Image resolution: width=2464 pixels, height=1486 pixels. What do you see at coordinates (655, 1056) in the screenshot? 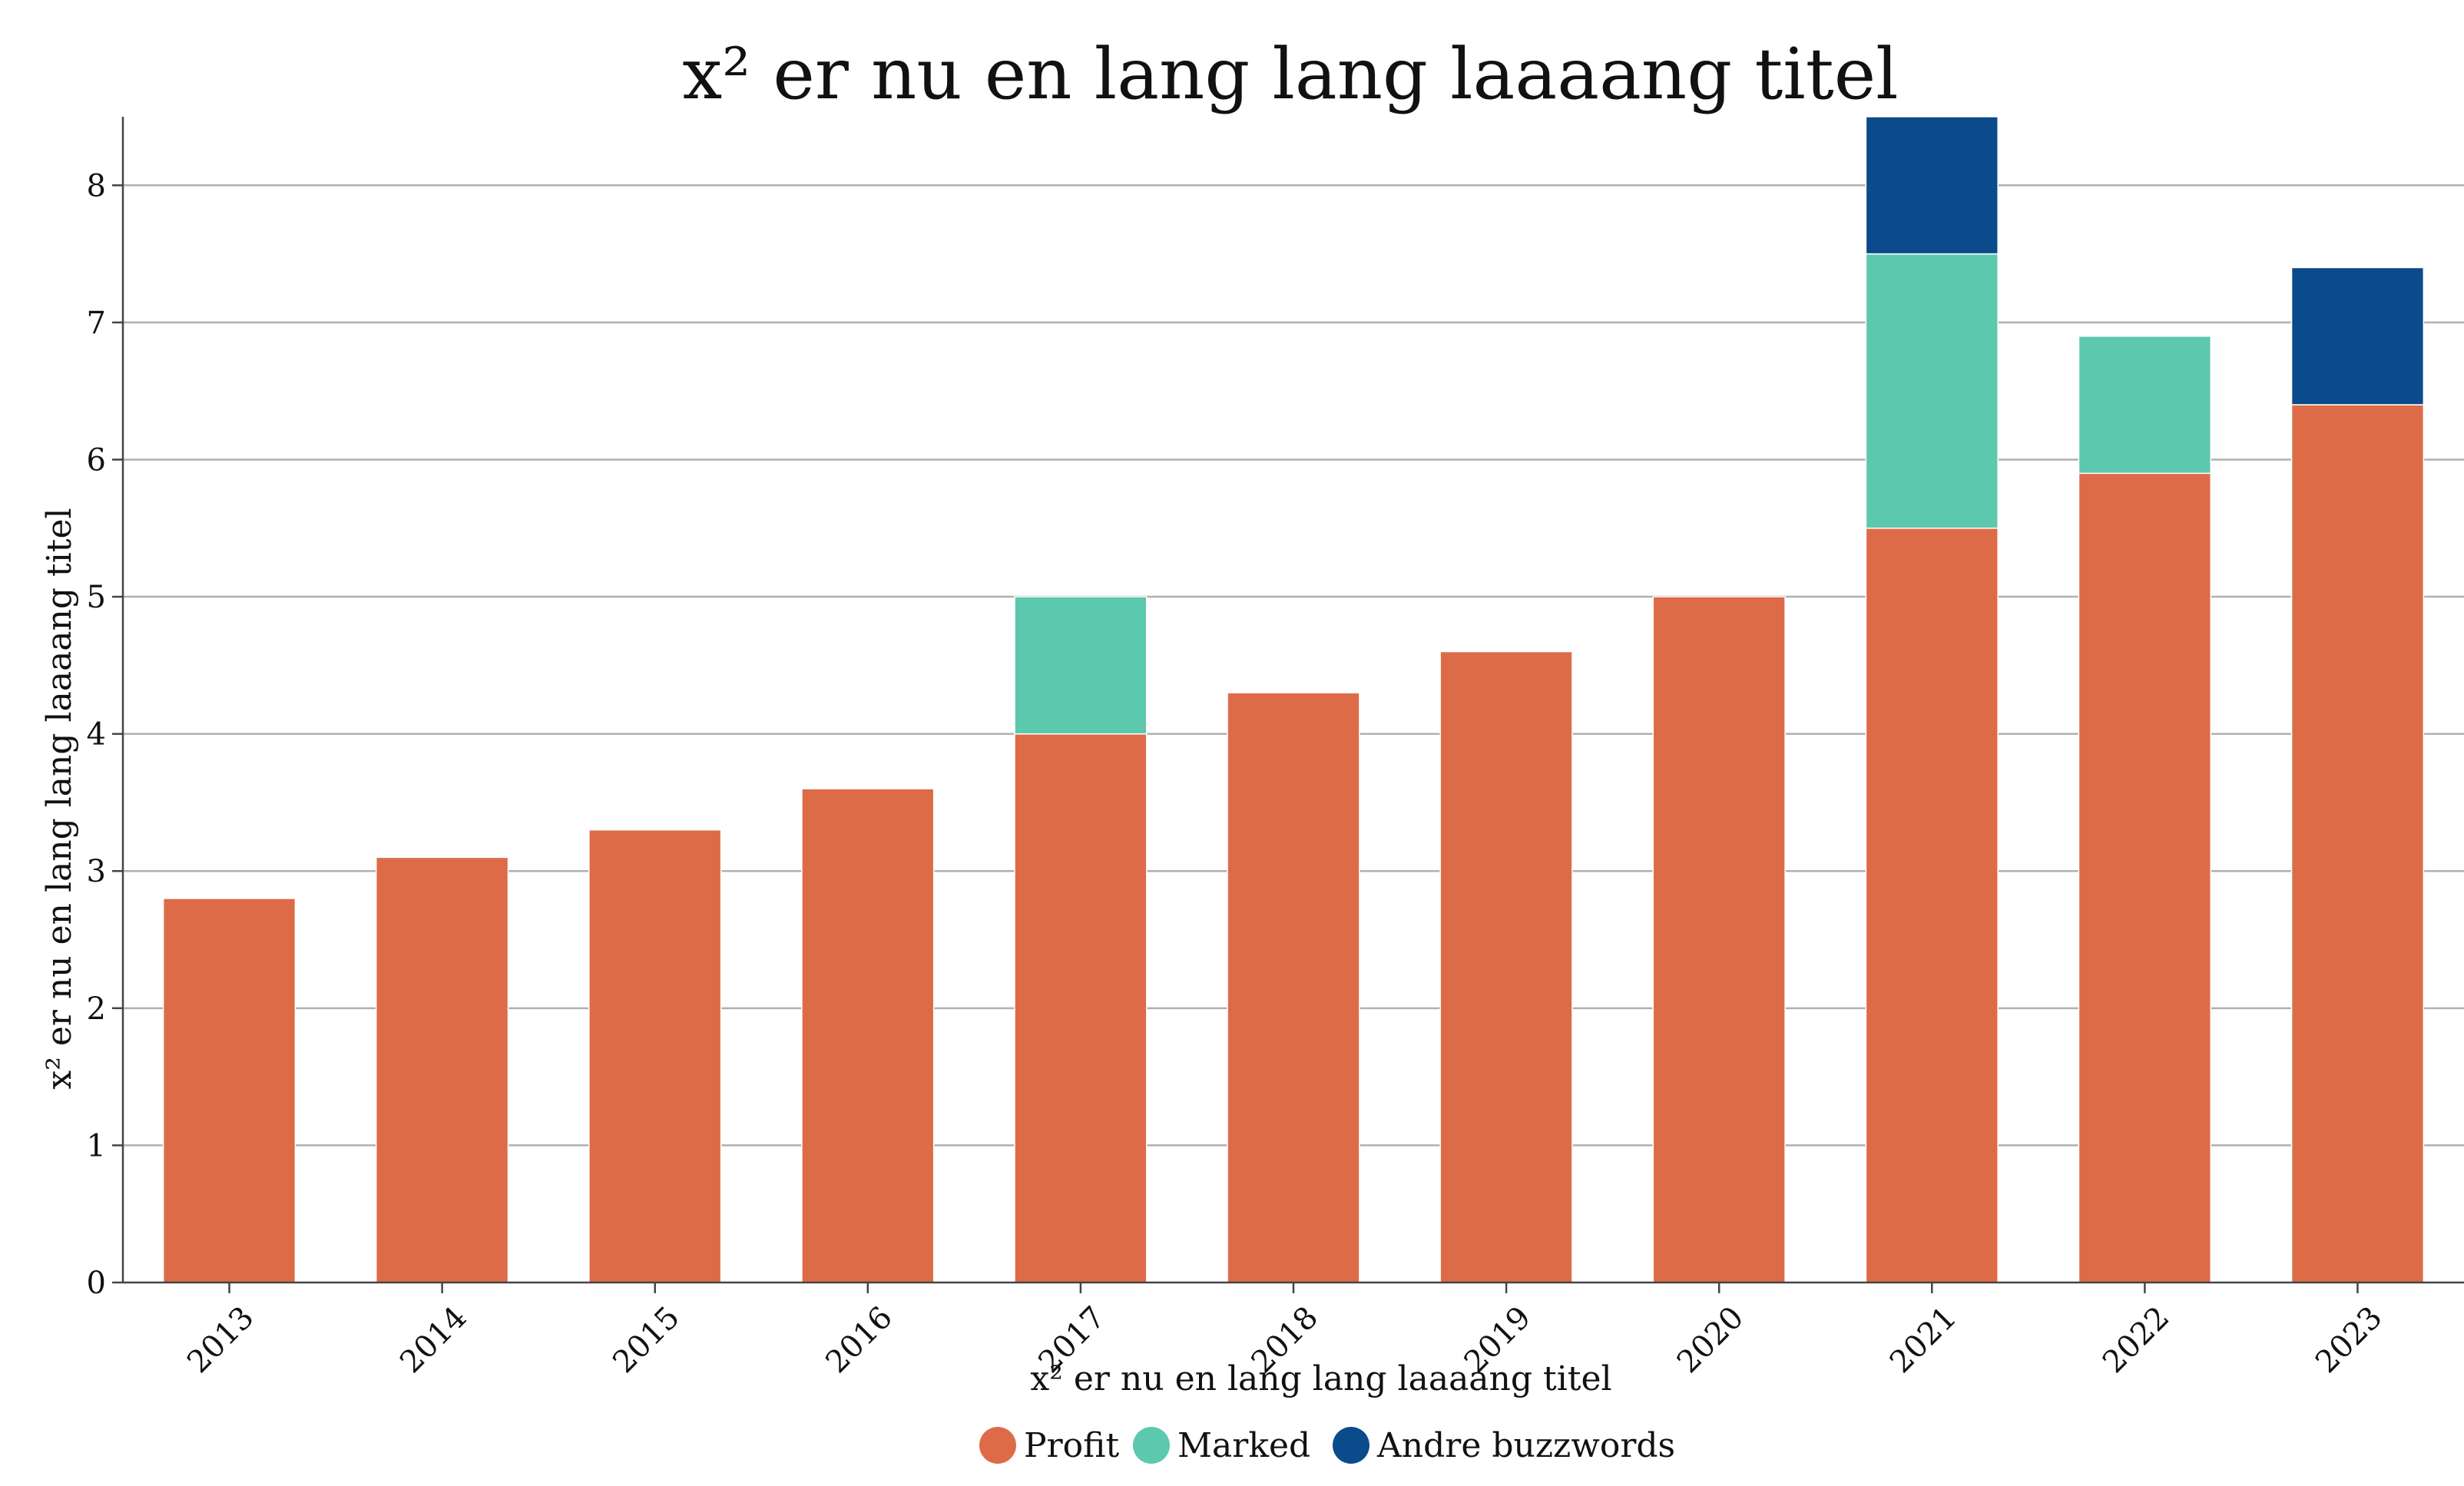
I see `bar-profit-2015` at bounding box center [655, 1056].